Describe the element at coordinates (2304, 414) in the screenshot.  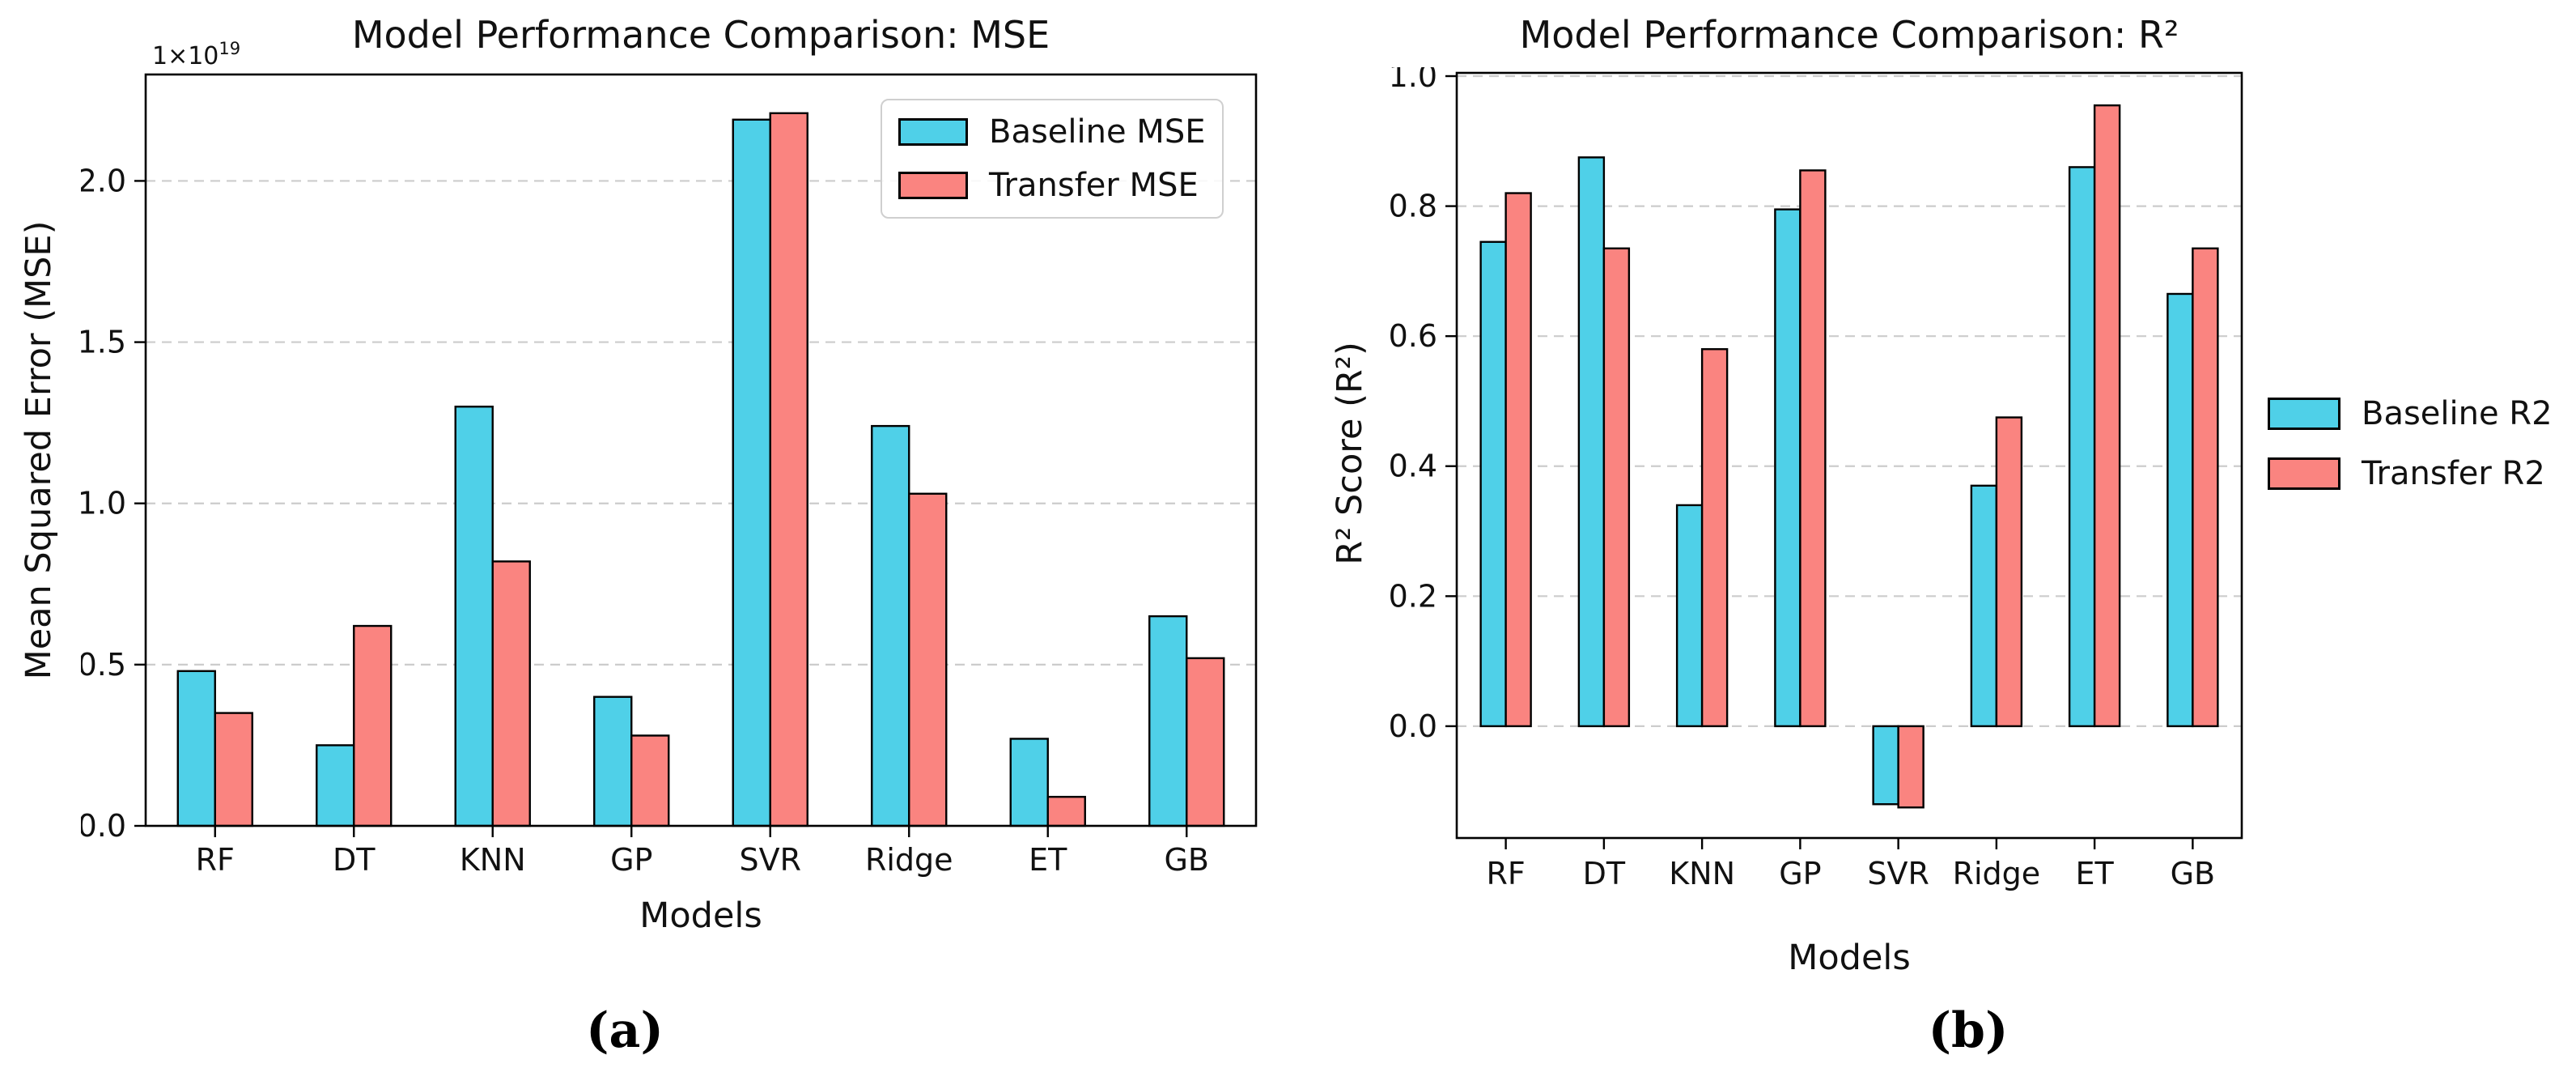
I see `baseline-r2-swatch-icon` at that location.